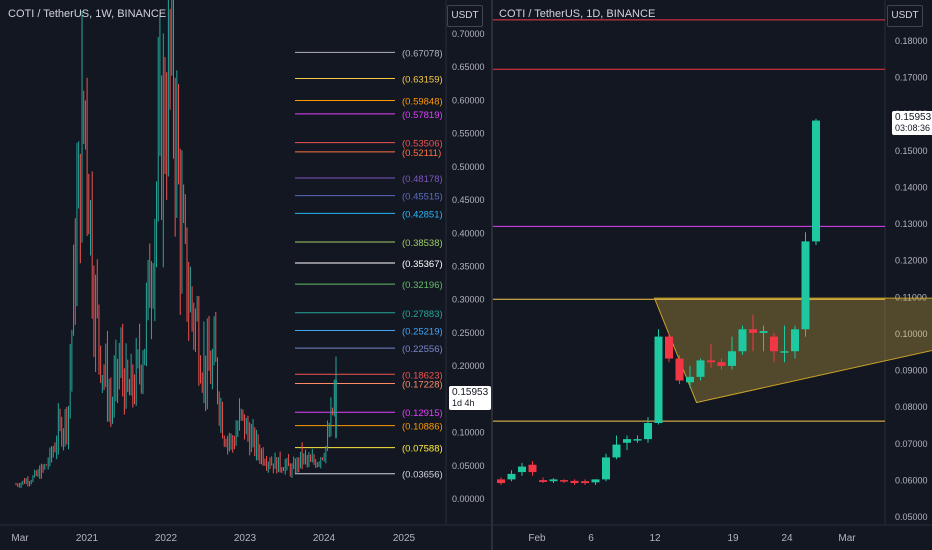 This screenshot has width=932, height=550. I want to click on weekly-currency-badge: USDT, so click(465, 16).